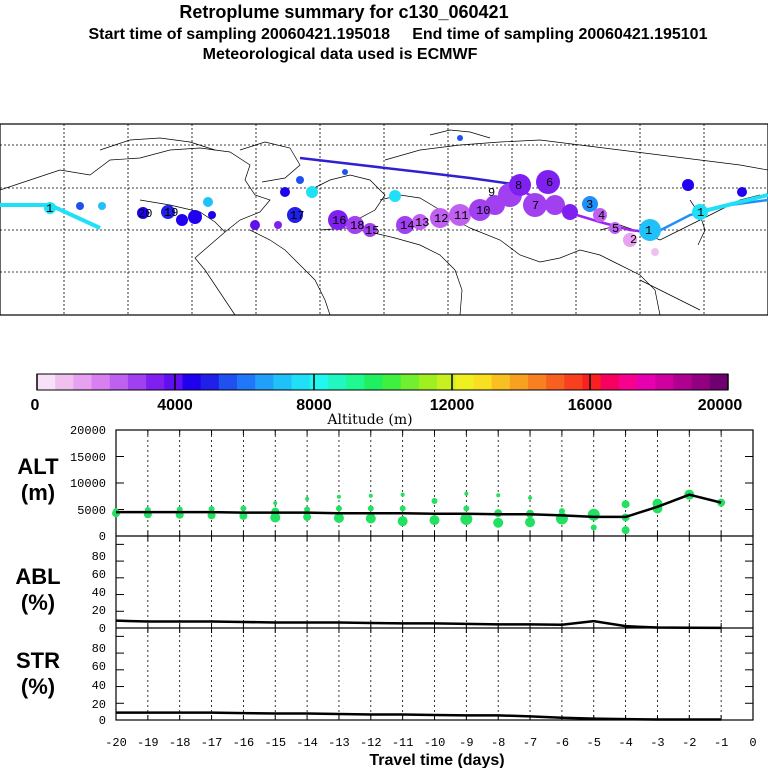 This screenshot has width=768, height=768. What do you see at coordinates (102, 721) in the screenshot?
I see `str-ytick: 0` at bounding box center [102, 721].